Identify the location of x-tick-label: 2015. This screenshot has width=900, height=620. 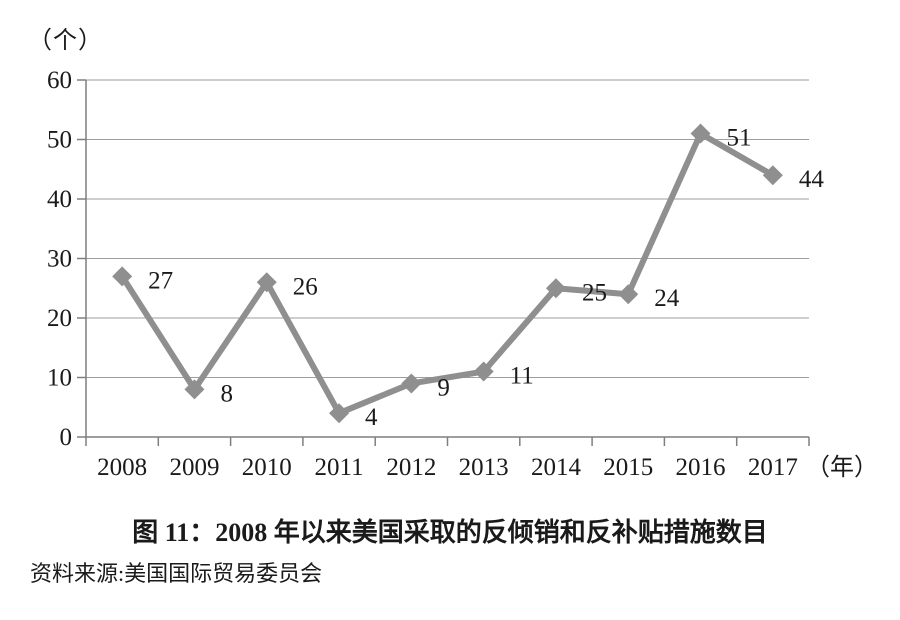
(628, 467).